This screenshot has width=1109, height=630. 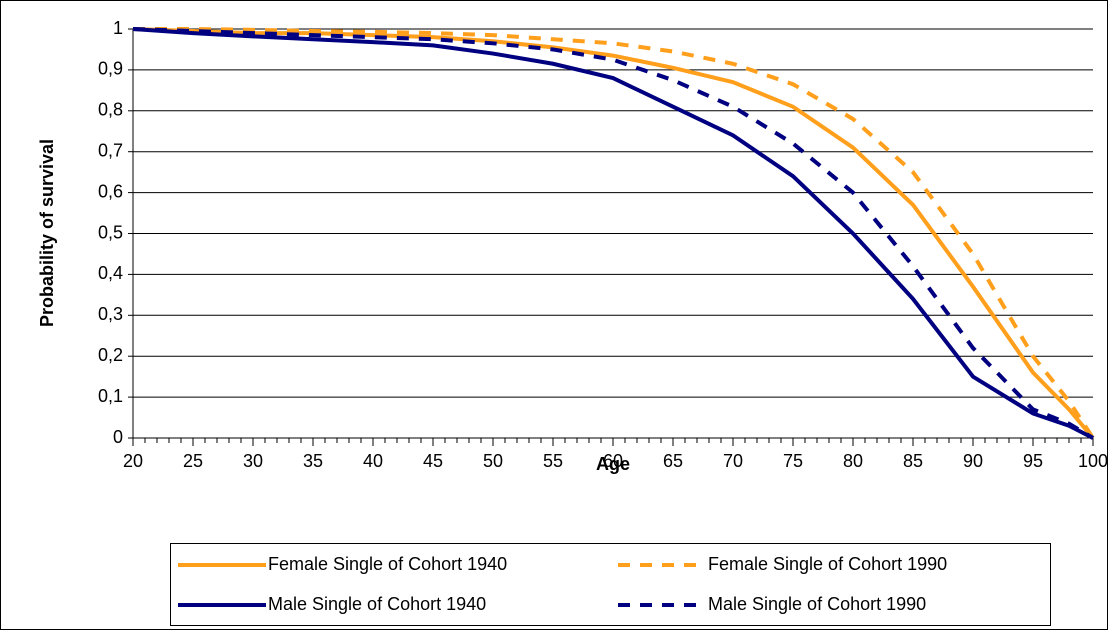 What do you see at coordinates (313, 461) in the screenshot?
I see `x-tick-label: 35` at bounding box center [313, 461].